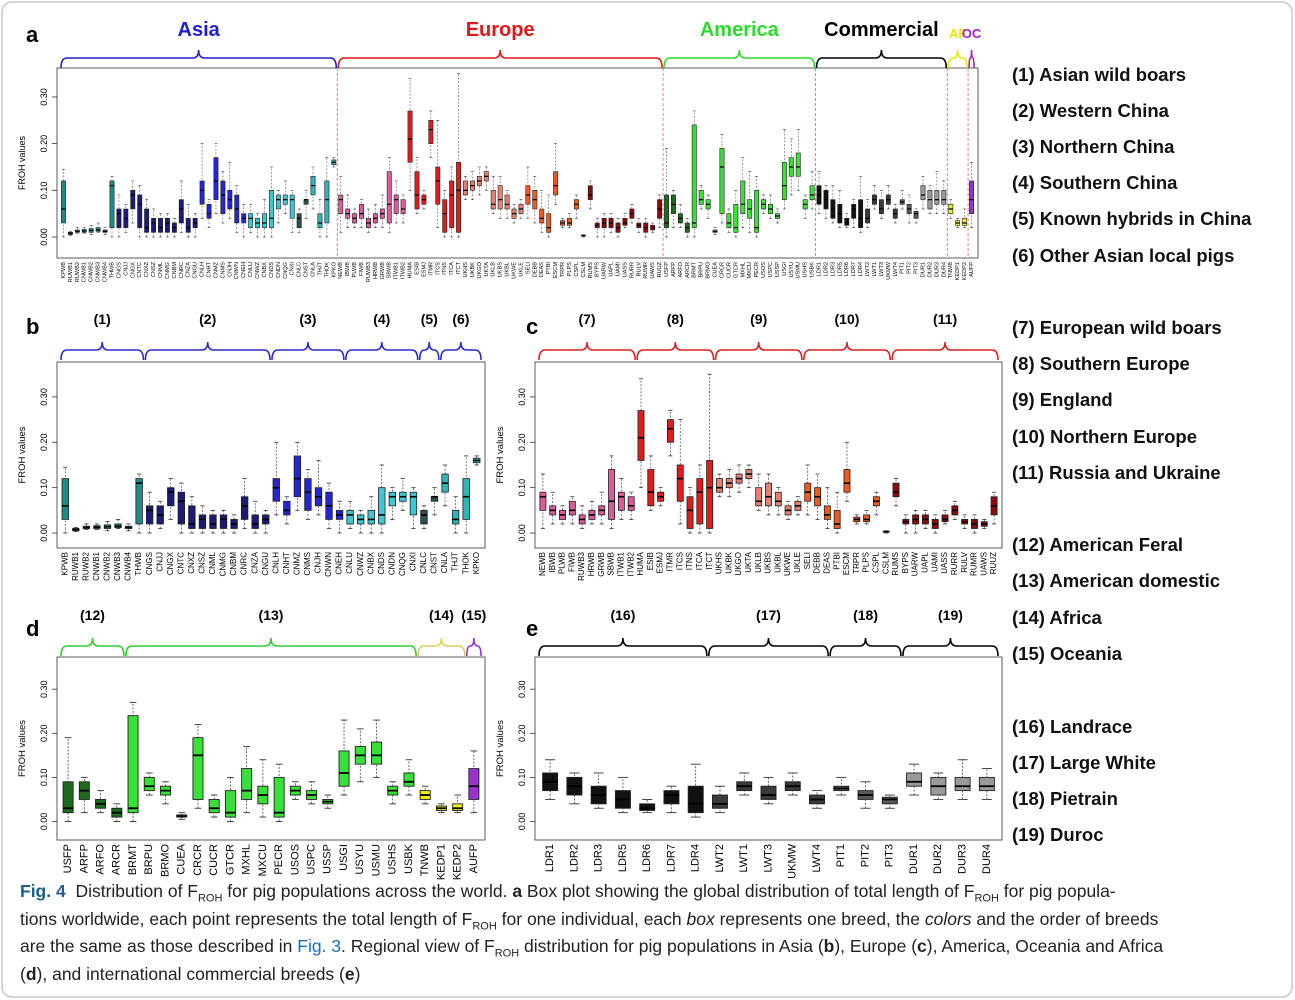  What do you see at coordinates (78, 272) in the screenshot?
I see `x-tick-label: RUWB2` at bounding box center [78, 272].